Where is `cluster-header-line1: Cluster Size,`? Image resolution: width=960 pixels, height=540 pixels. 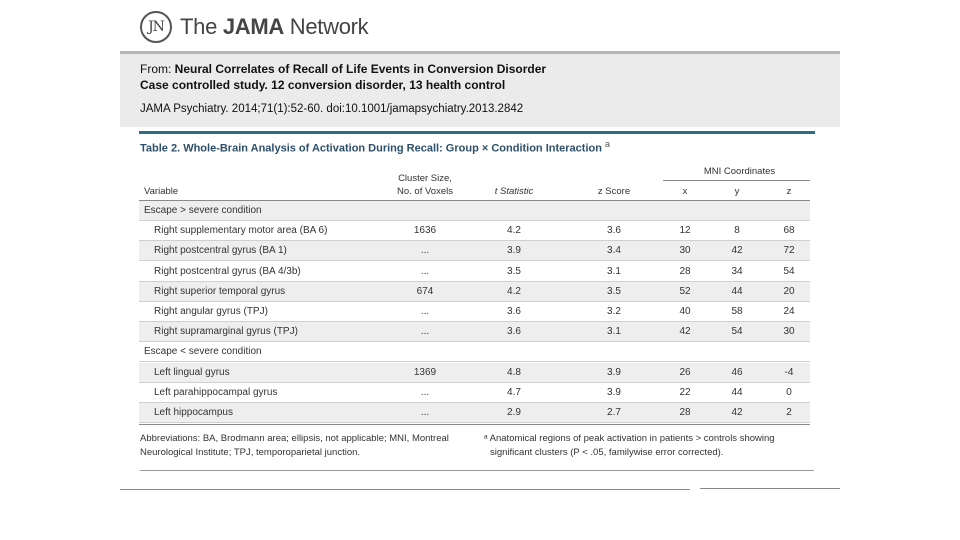 cluster-header-line1: Cluster Size, is located at coordinates (425, 178).